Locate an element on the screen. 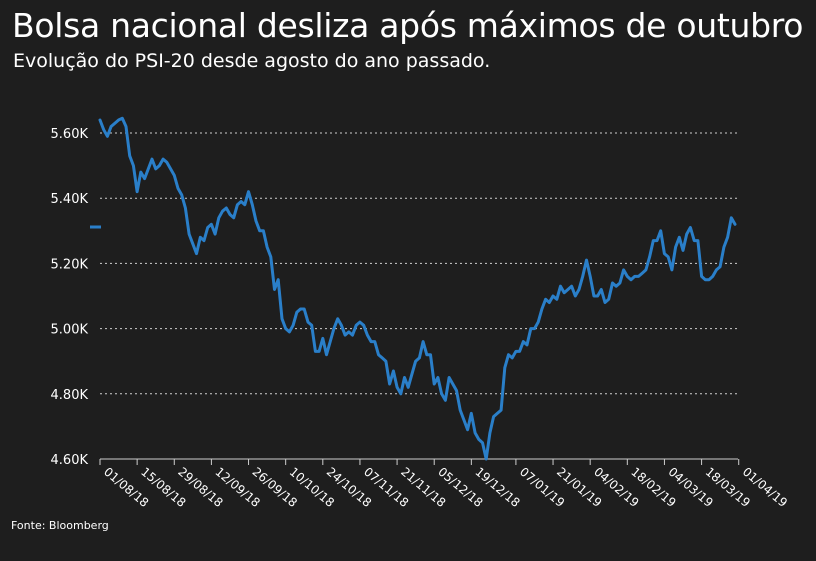 The width and height of the screenshot is (816, 561). source-note: Fonte: Bloomberg is located at coordinates (60, 525).